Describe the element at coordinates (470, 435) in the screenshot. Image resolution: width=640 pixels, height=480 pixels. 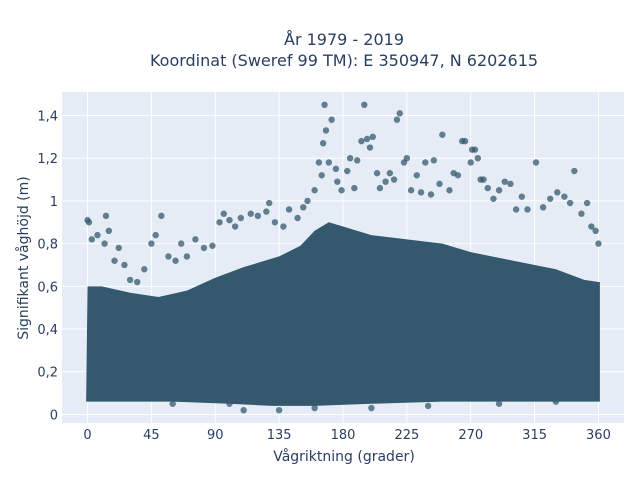
I see `x-tick-label: 270` at that location.